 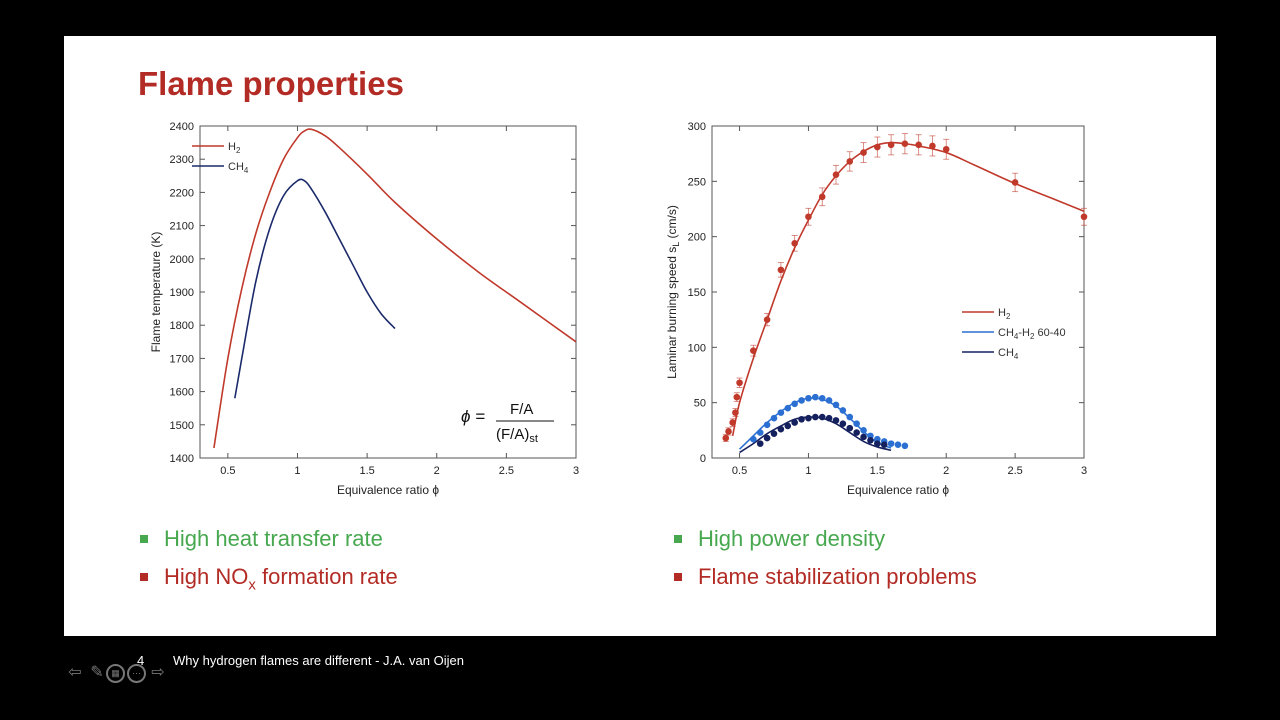 I want to click on formula-denominator: (F/A)st, so click(x=517, y=435).